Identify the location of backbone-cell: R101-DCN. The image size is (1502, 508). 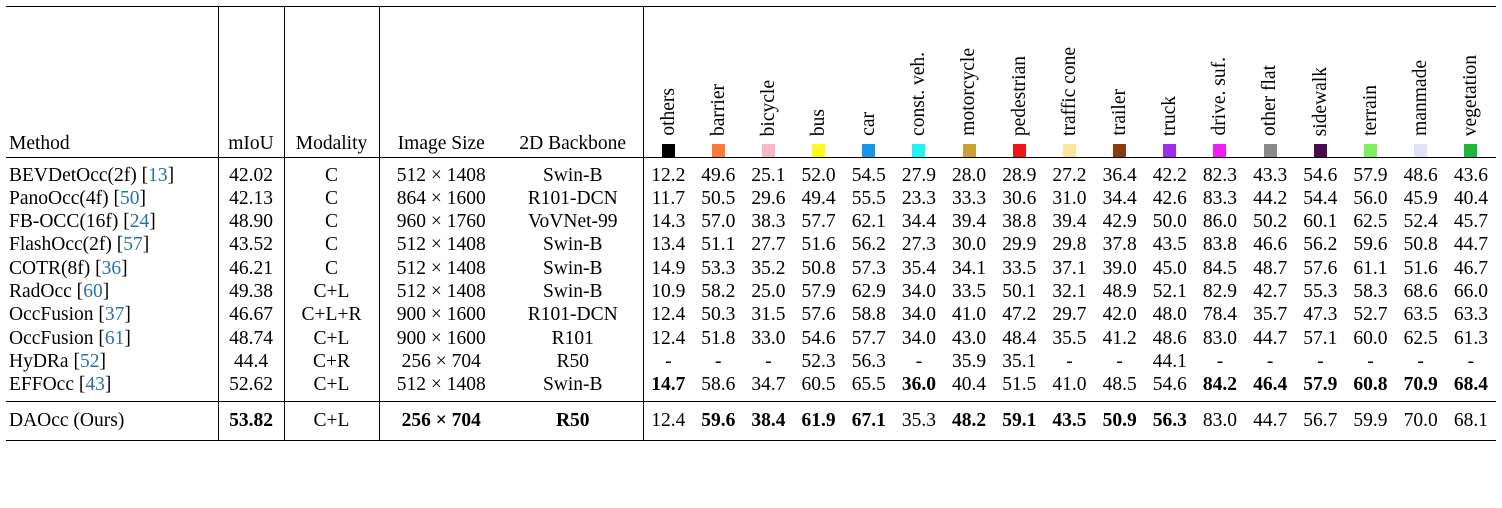
(572, 198).